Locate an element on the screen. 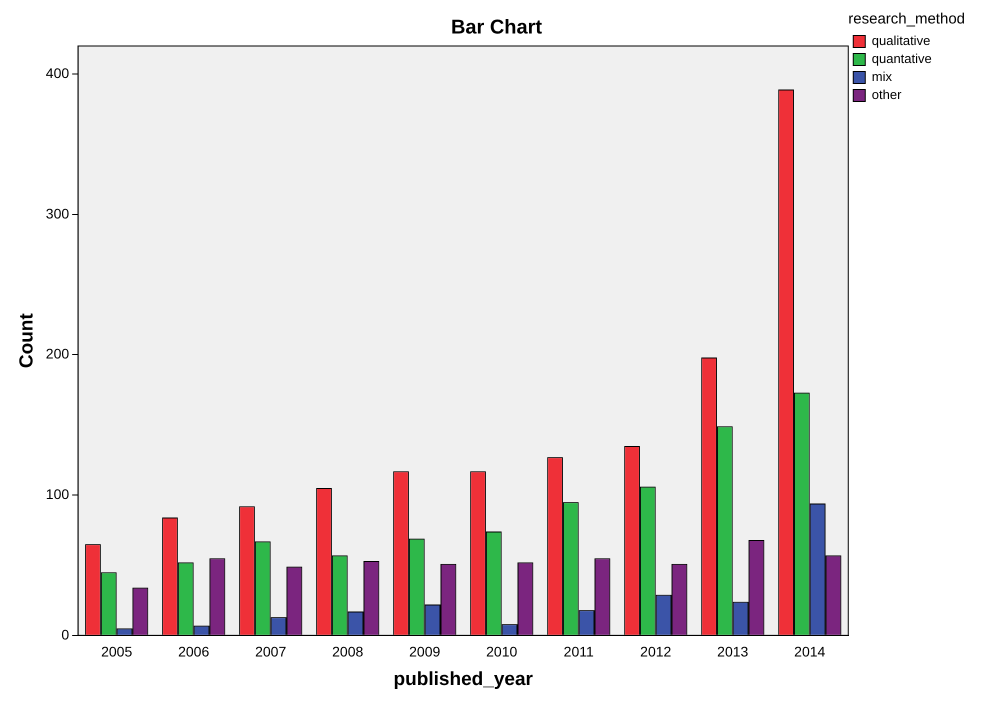 The image size is (993, 711). y-tick-label: 0 is located at coordinates (65, 634).